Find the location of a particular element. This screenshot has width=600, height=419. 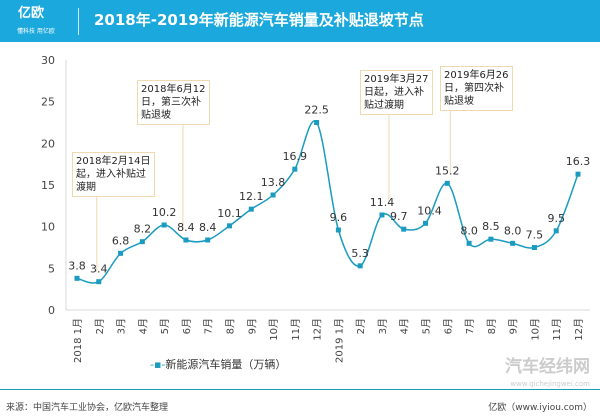

watermark: 汽车经纬网 is located at coordinates (547, 367).